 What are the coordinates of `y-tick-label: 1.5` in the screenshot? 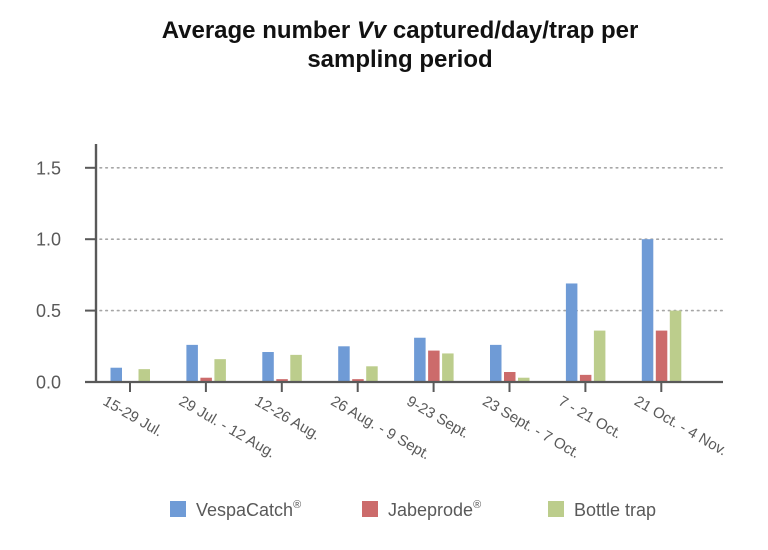 It's located at (48, 168).